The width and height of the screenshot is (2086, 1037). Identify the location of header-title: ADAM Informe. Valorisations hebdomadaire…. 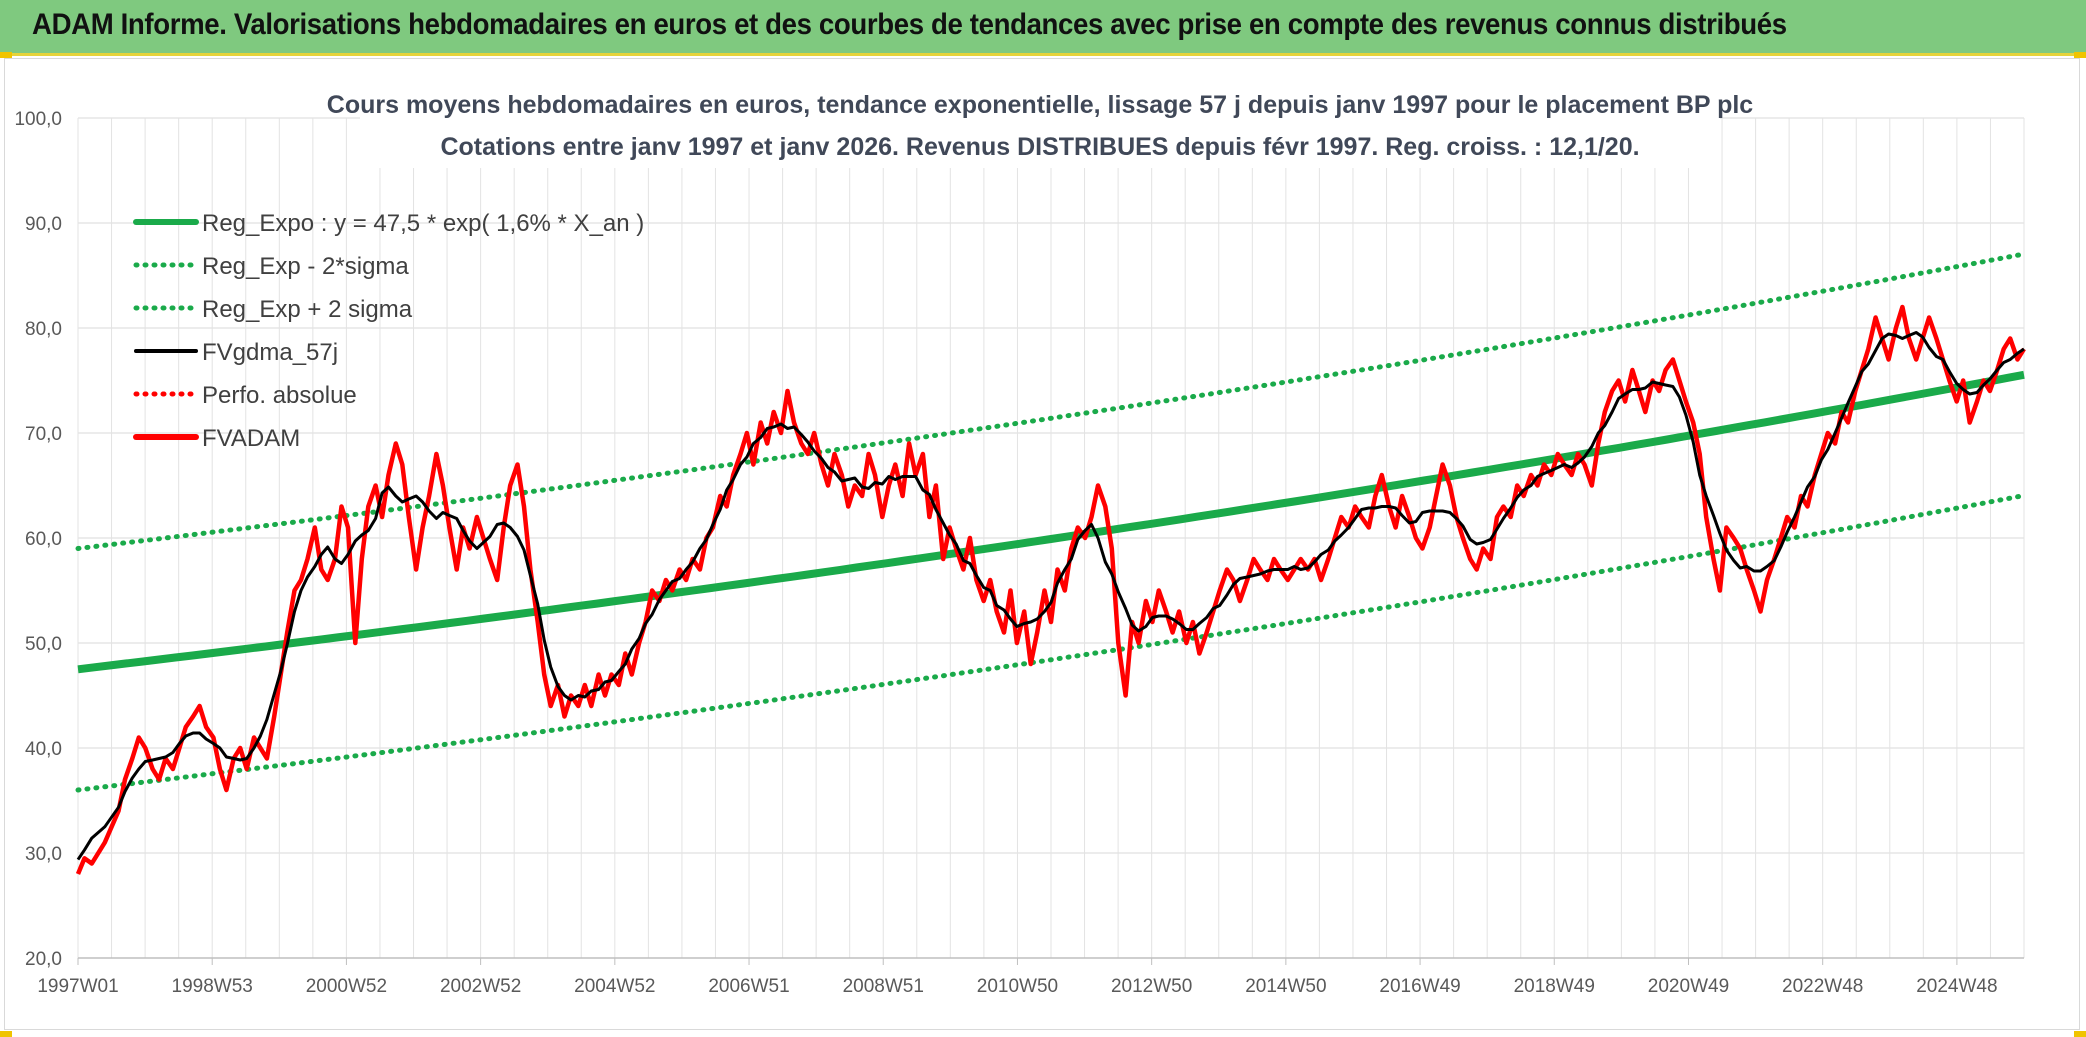
(909, 24).